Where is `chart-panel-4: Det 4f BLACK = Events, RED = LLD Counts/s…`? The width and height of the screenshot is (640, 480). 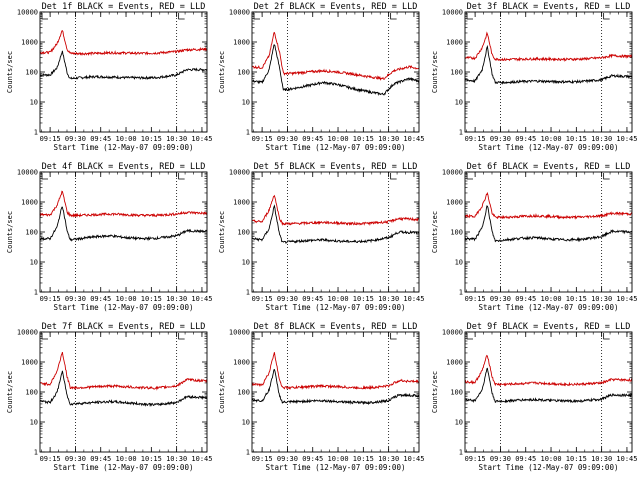 chart-panel-4: Det 4f BLACK = Events, RED = LLD Counts/s… is located at coordinates (109, 237).